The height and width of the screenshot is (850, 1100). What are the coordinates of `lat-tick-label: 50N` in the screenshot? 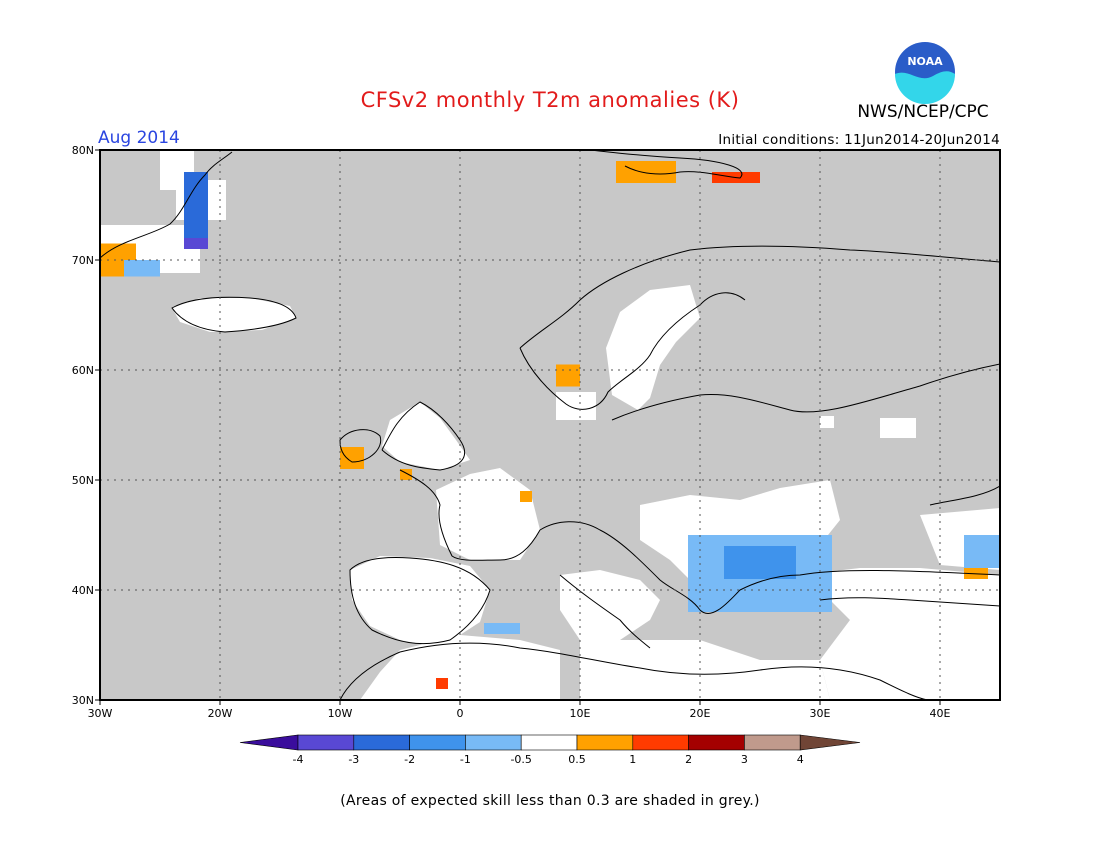 It's located at (83, 480).